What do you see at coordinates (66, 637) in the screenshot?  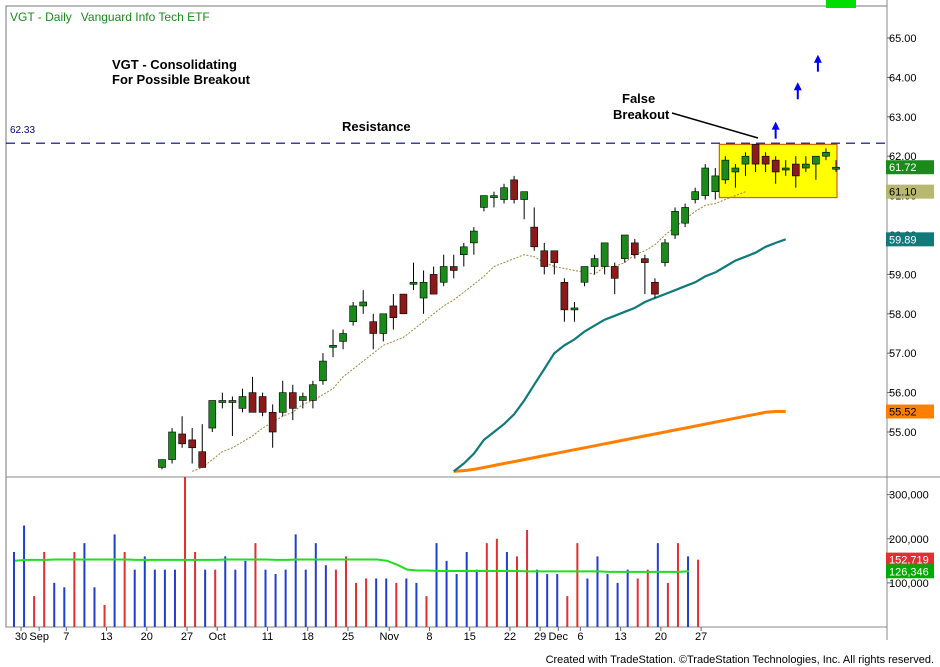 I see `date-tick-label: 7` at bounding box center [66, 637].